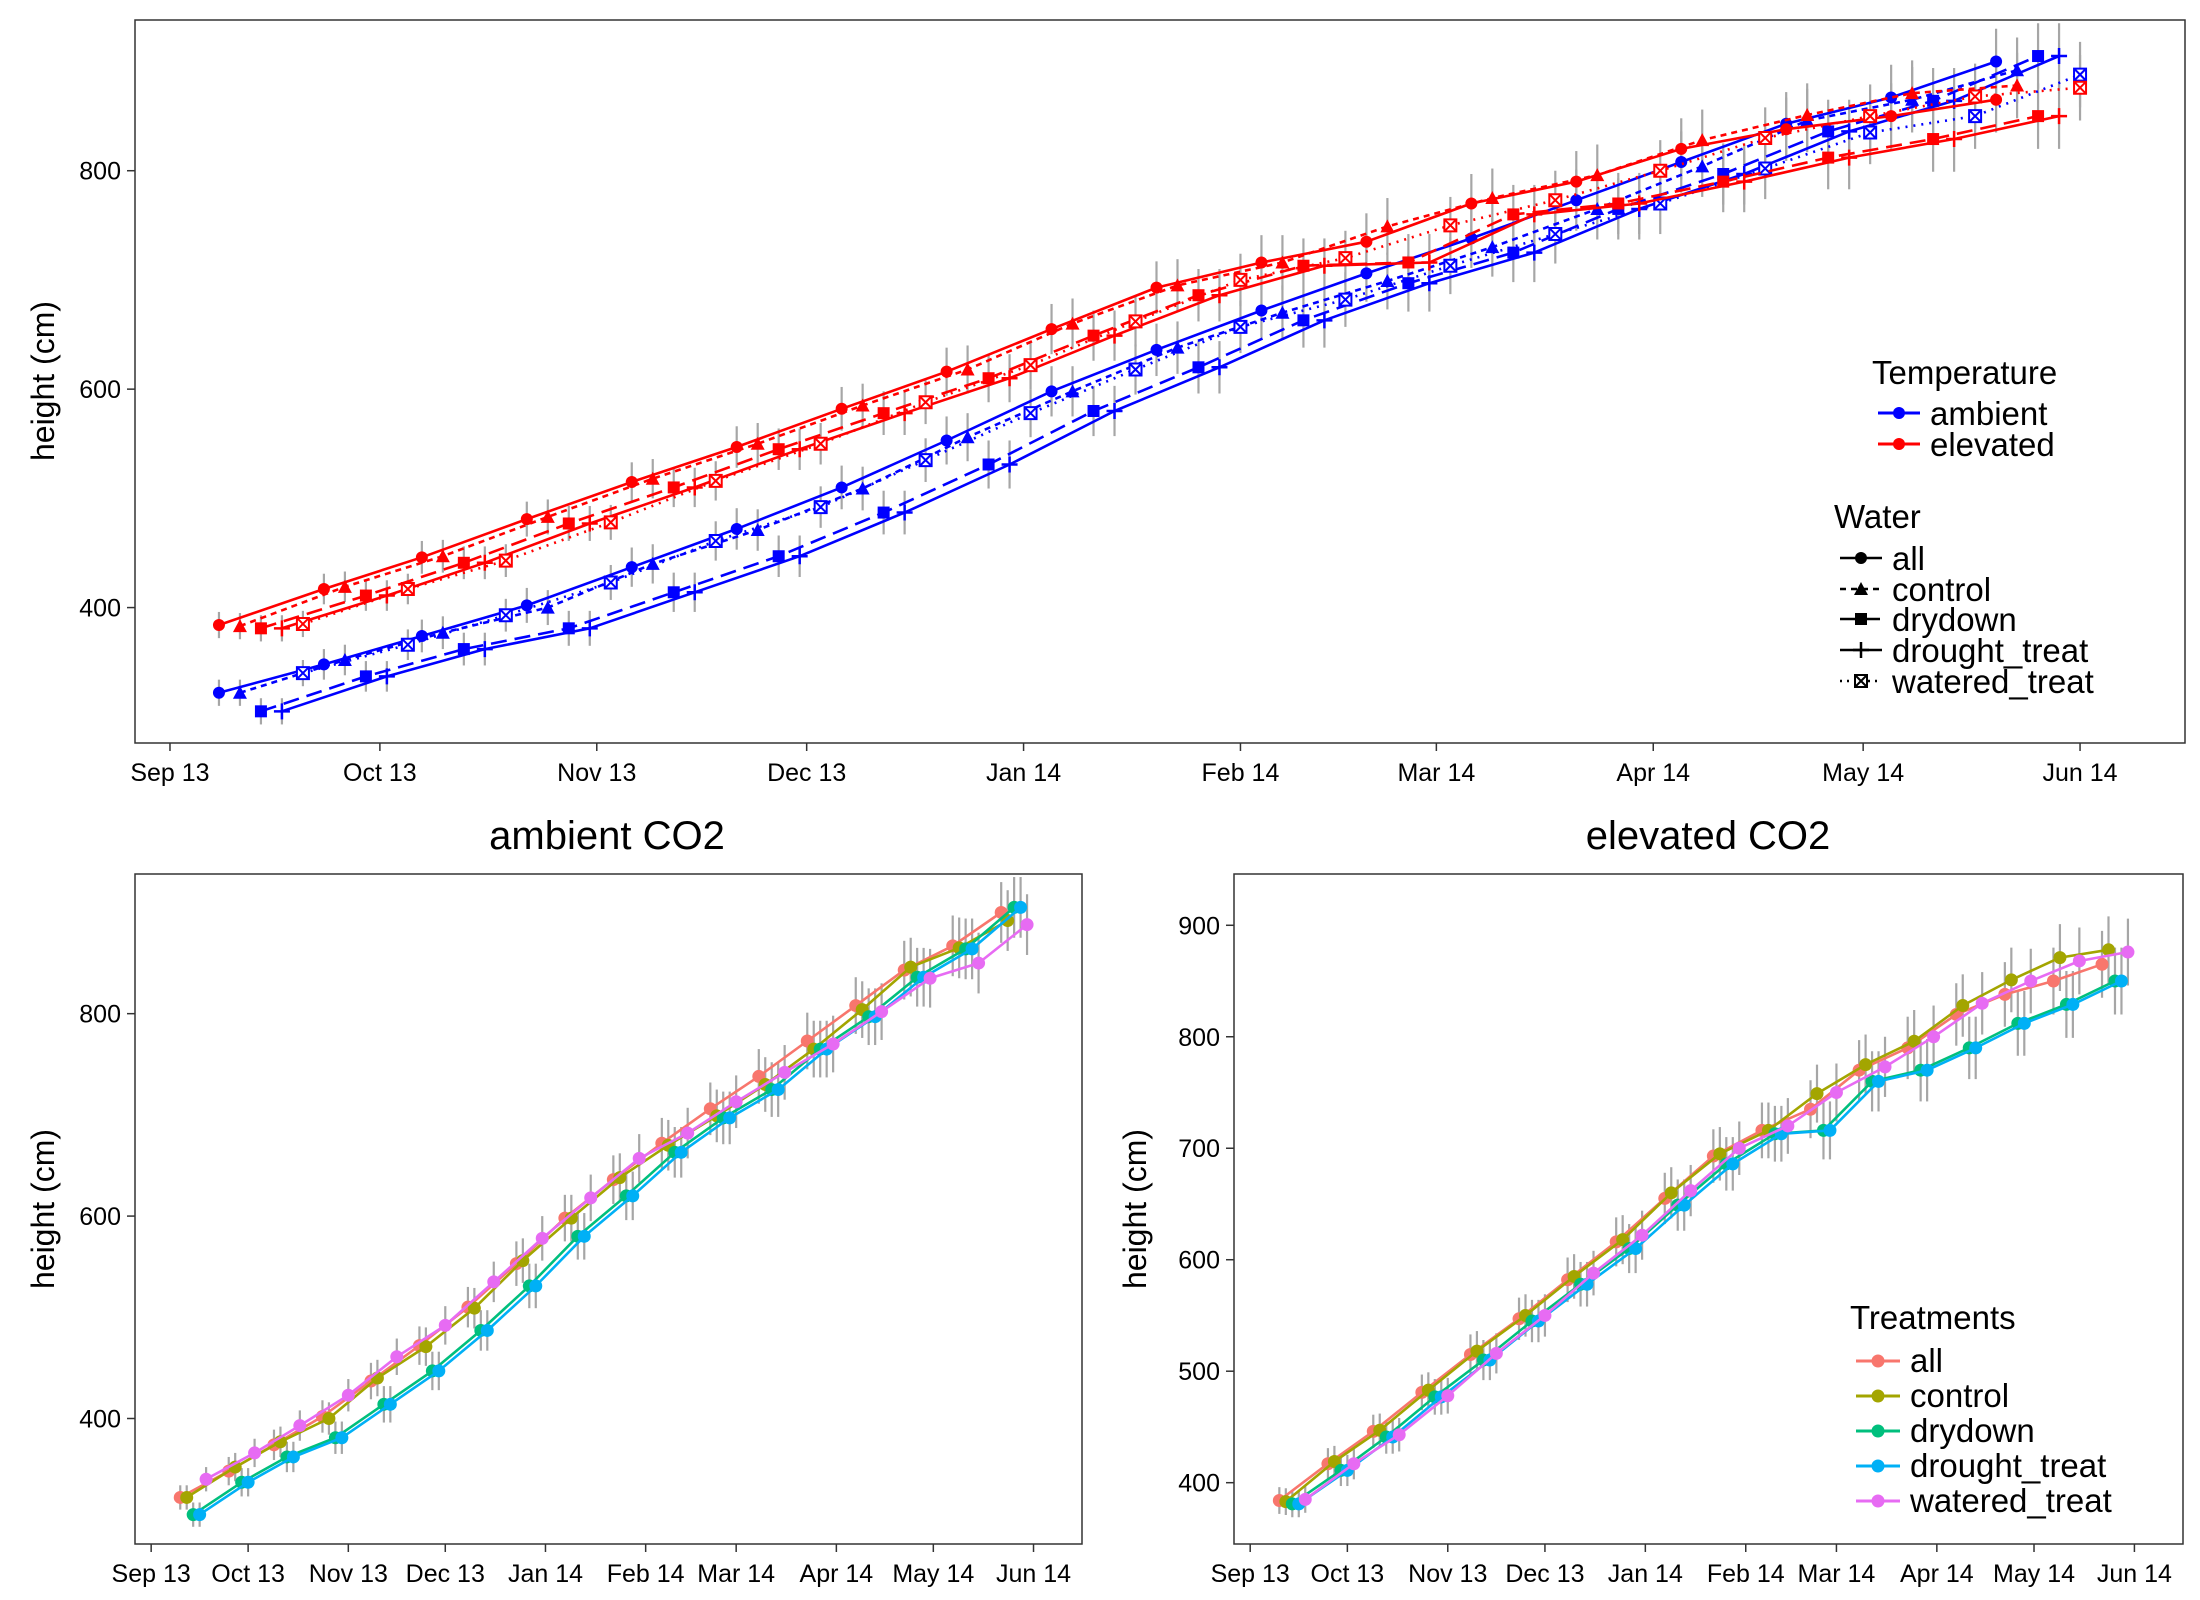 This screenshot has width=2200, height=1600. Describe the element at coordinates (1899, 444) in the screenshot. I see `temperature-legend-elevated-key` at that location.